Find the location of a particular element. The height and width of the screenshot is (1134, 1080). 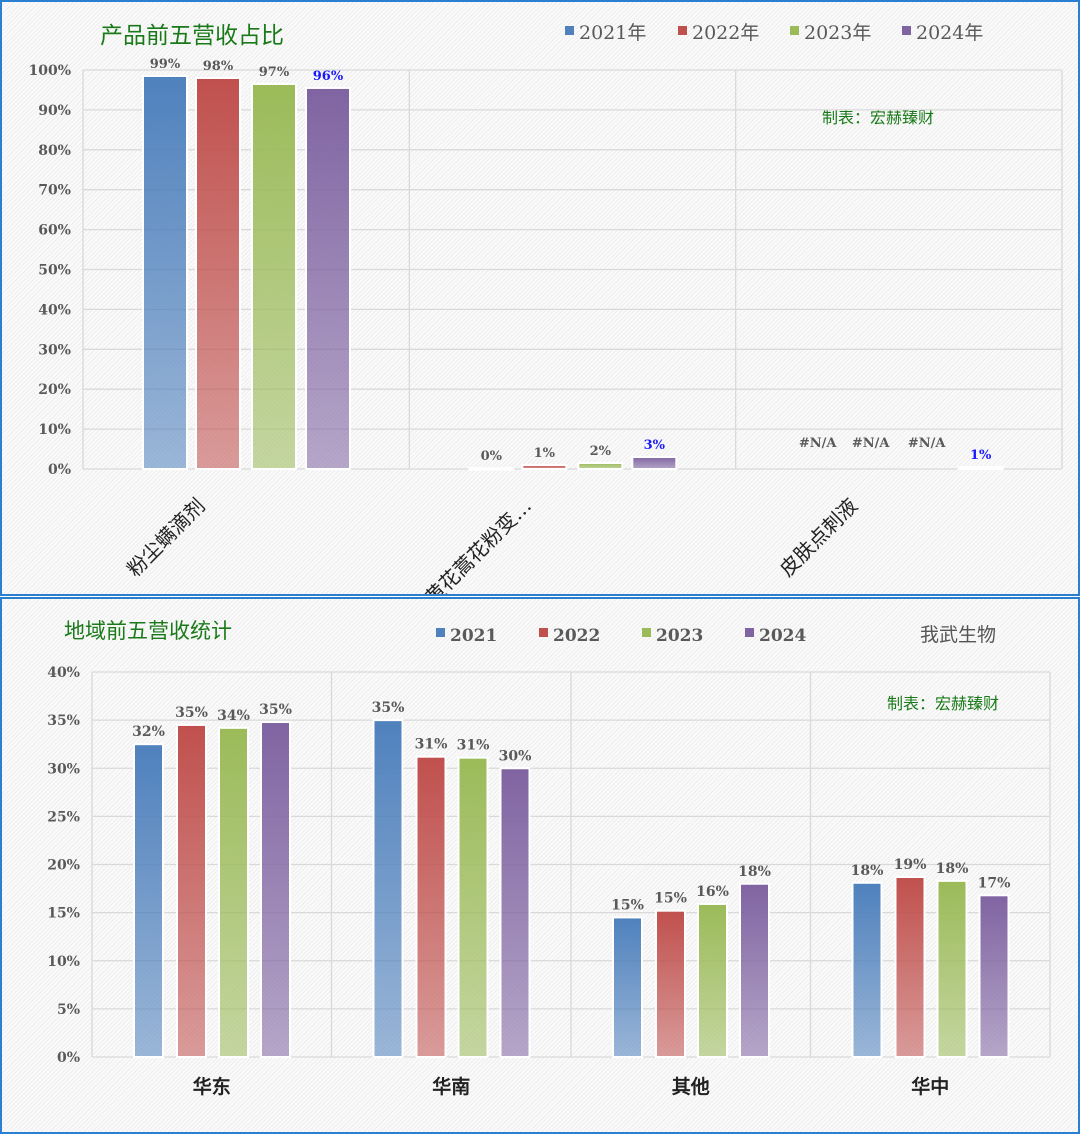

data-label: 32% is located at coordinates (148, 732).